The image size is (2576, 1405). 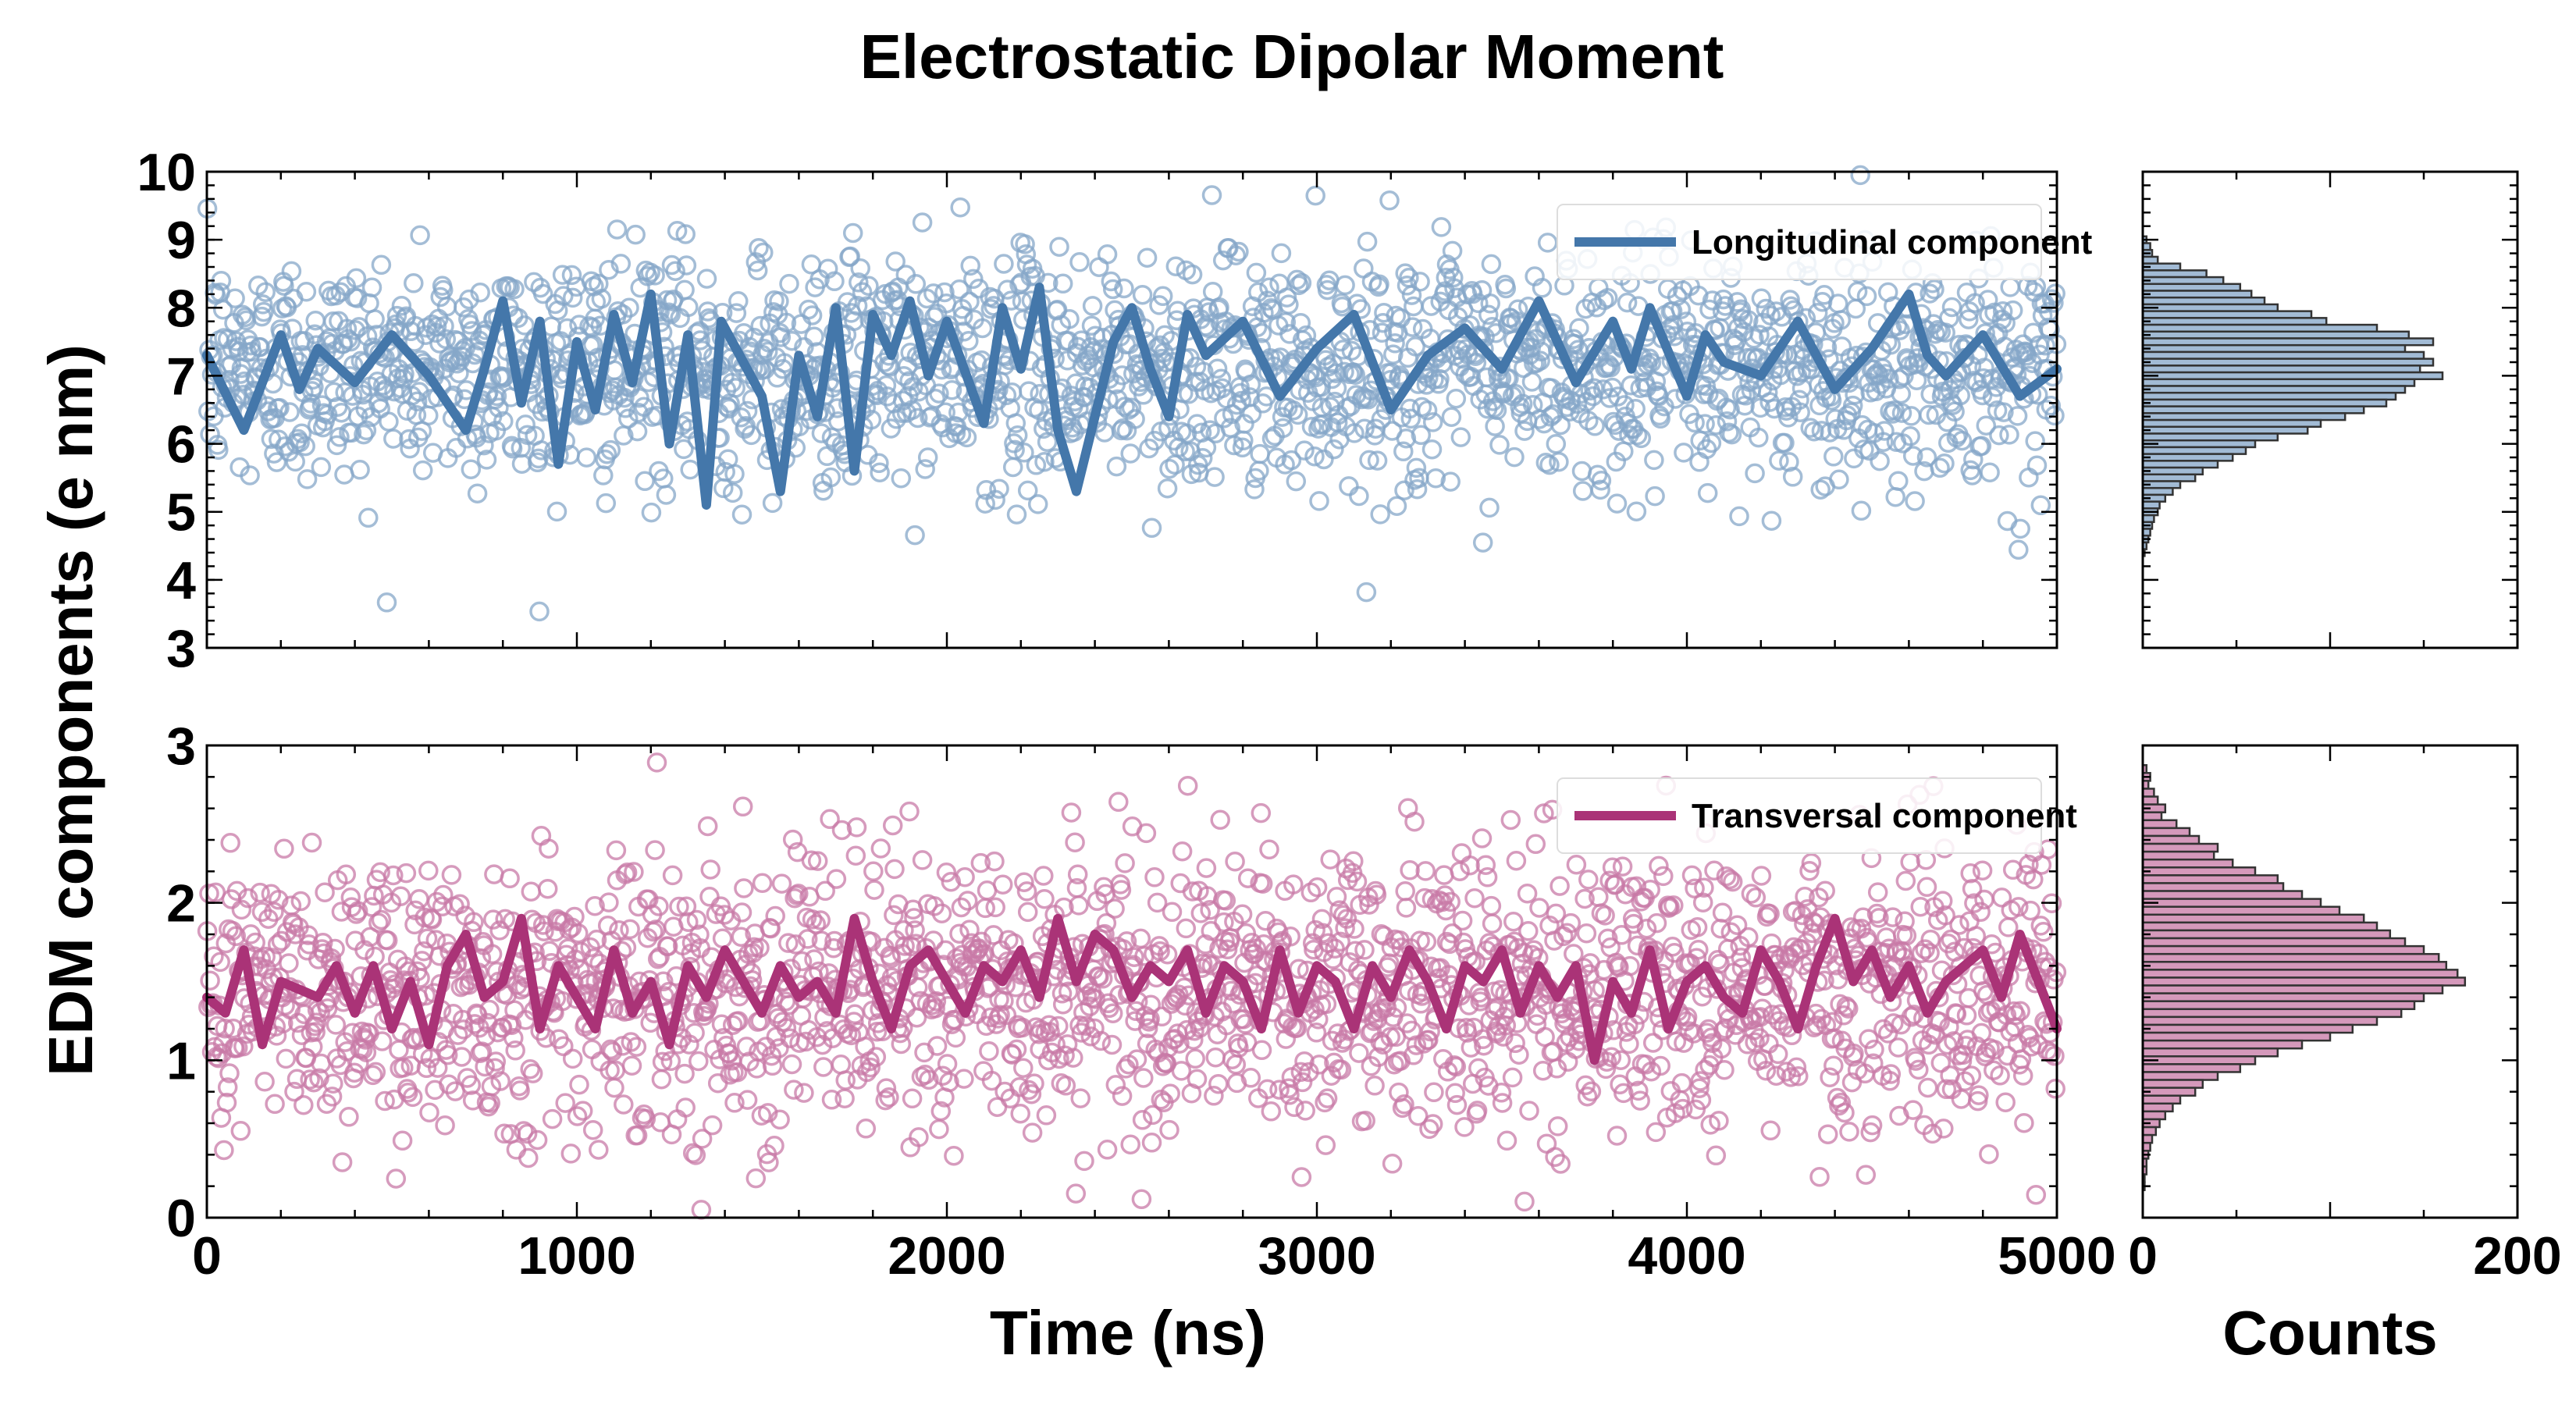 What do you see at coordinates (1825, 242) in the screenshot?
I see `legend: Longitudinal component` at bounding box center [1825, 242].